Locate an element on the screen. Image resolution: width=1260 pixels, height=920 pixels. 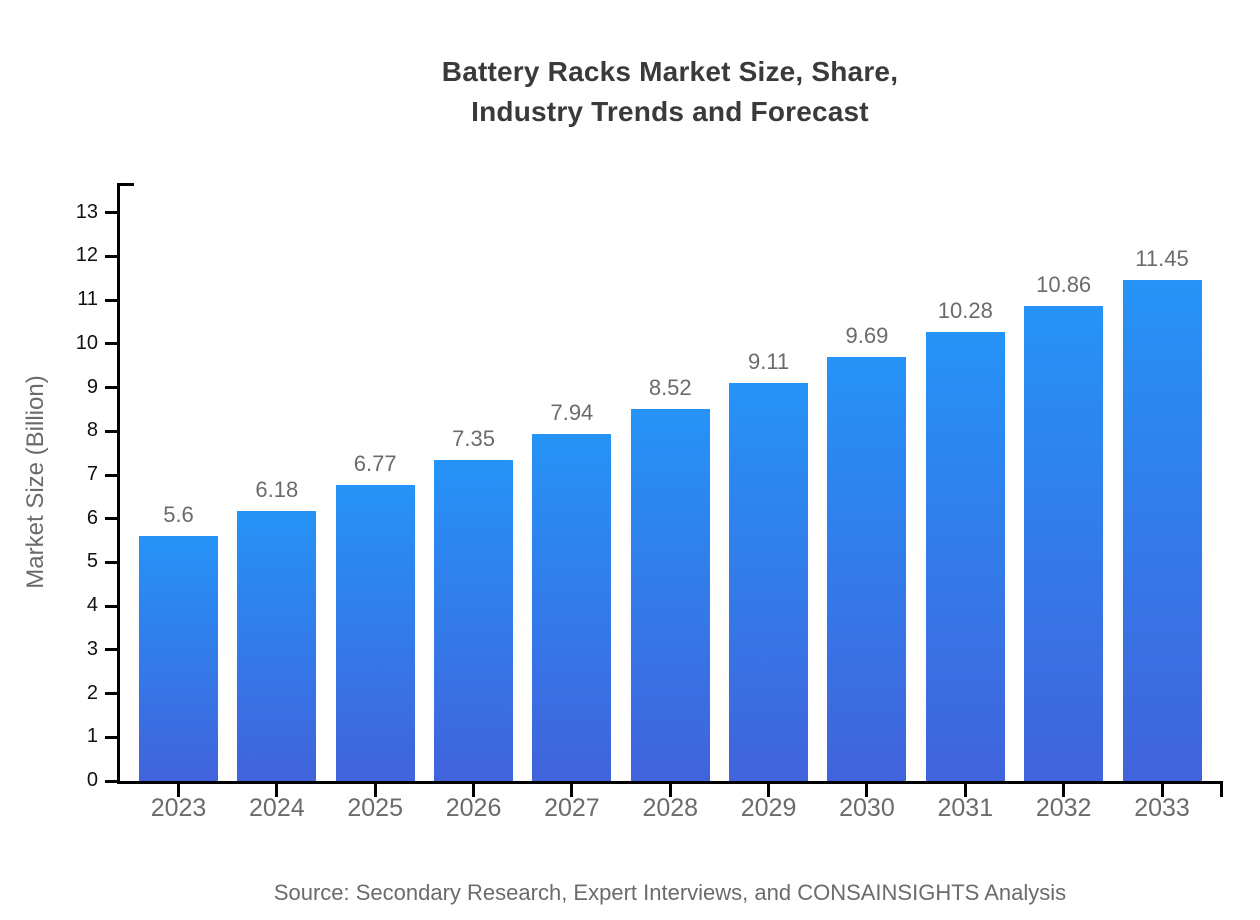
y-tick-label: 11 is located at coordinates (87, 299).